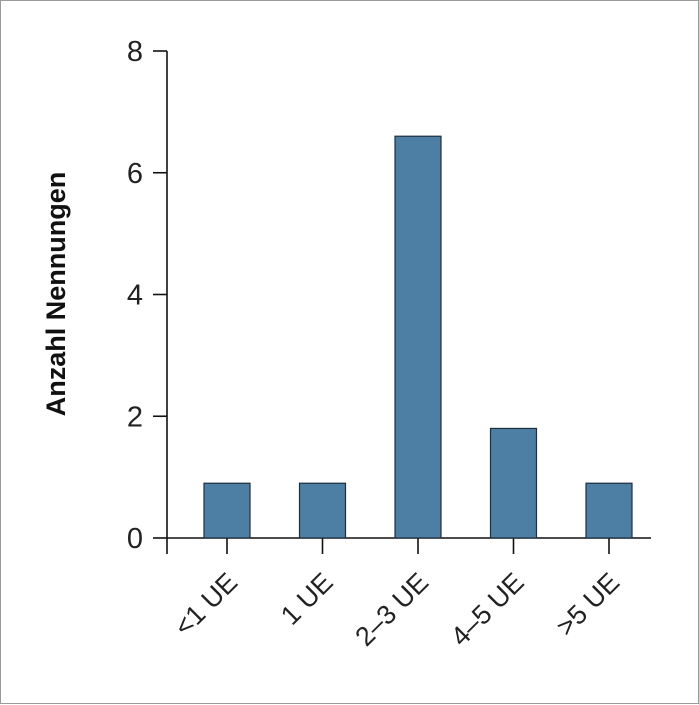 The width and height of the screenshot is (699, 705). What do you see at coordinates (391, 609) in the screenshot?
I see `x-category-label: 2–3 UE` at bounding box center [391, 609].